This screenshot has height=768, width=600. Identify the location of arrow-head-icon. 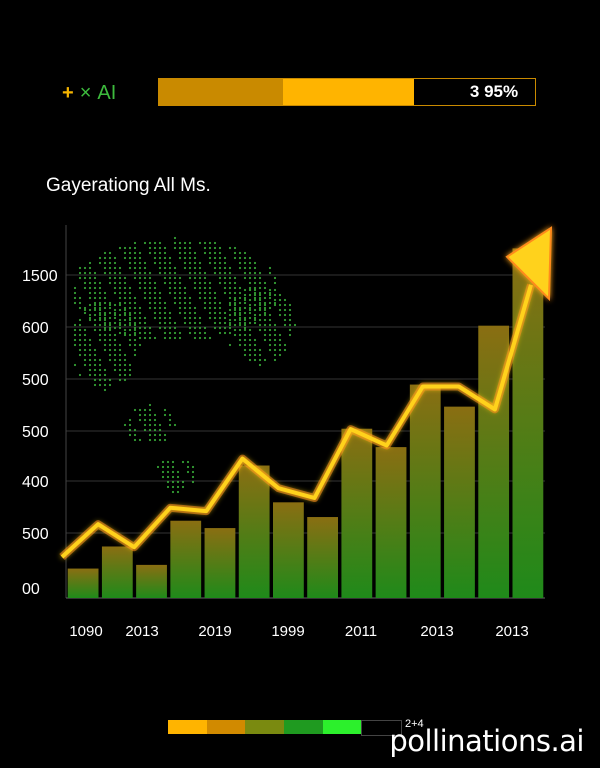
(529, 264).